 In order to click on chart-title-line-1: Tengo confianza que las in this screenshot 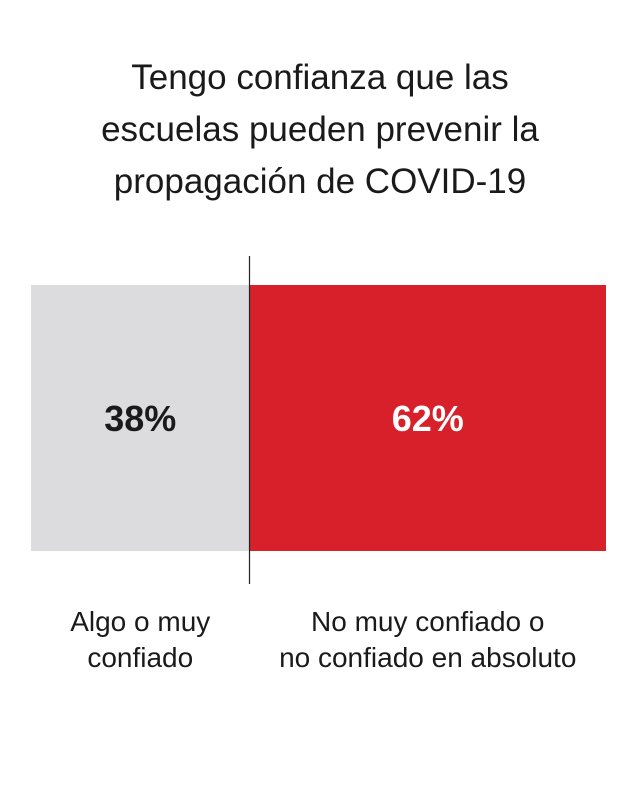, I will do `click(320, 77)`.